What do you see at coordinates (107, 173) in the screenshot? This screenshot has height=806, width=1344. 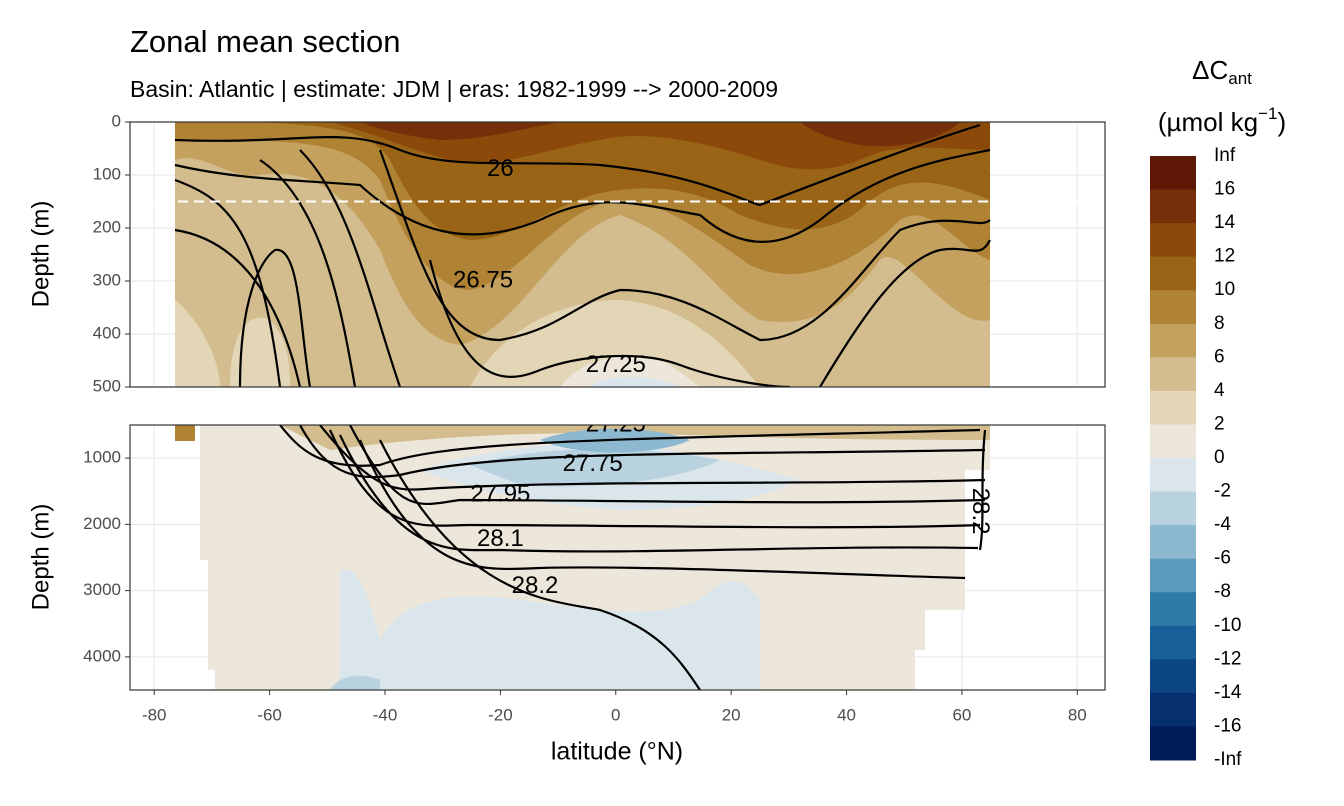 I see `y-tick-label: 100` at bounding box center [107, 173].